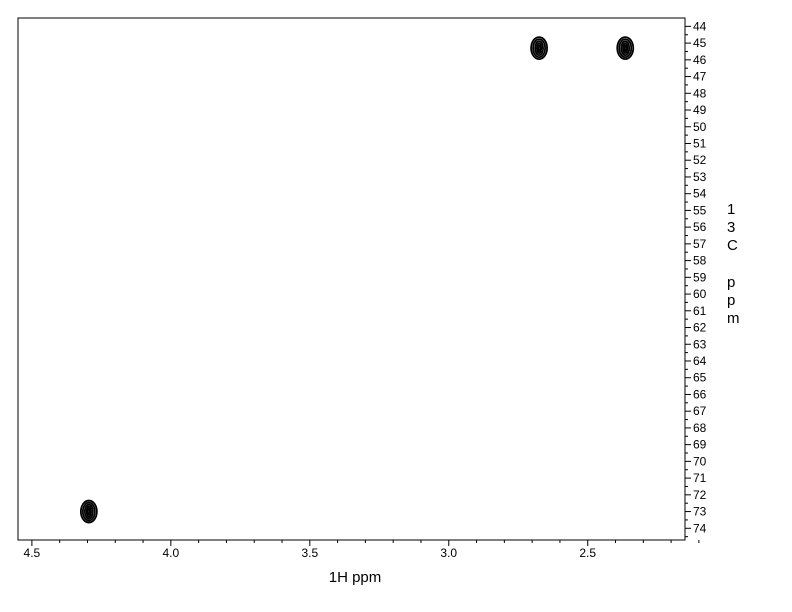  I want to click on y-tick-label: 52, so click(700, 160).